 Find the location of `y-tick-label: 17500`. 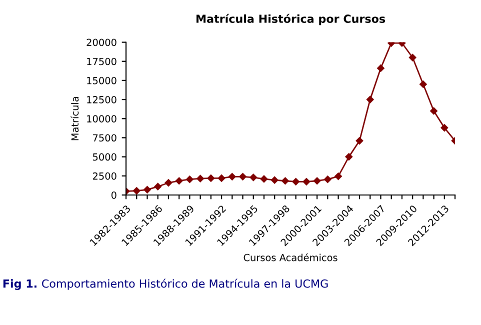

y-tick-label: 17500 is located at coordinates (101, 62).